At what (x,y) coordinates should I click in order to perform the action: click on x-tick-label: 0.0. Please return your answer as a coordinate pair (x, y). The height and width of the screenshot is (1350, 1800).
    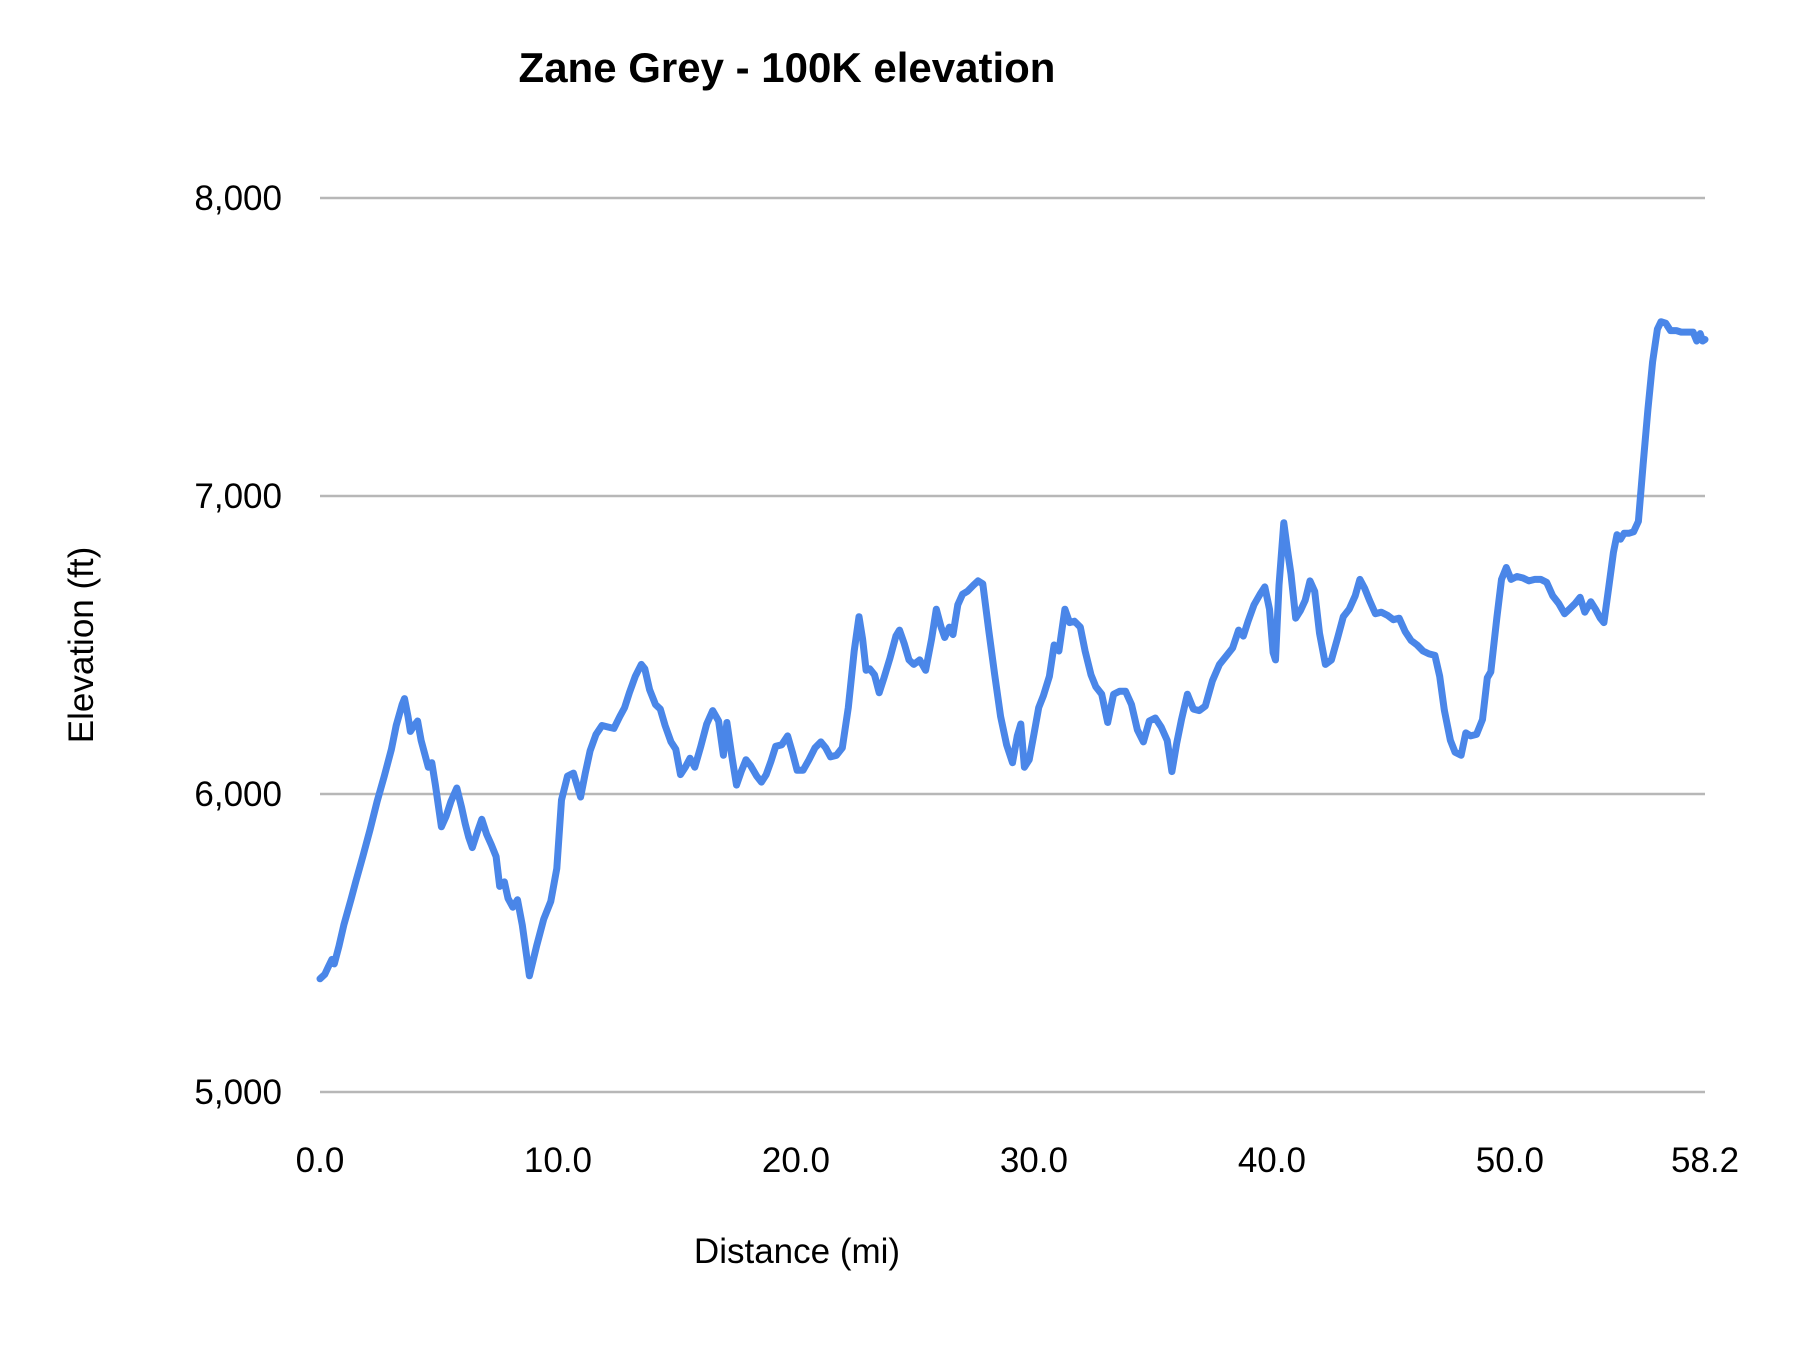
    Looking at the image, I should click on (320, 1160).